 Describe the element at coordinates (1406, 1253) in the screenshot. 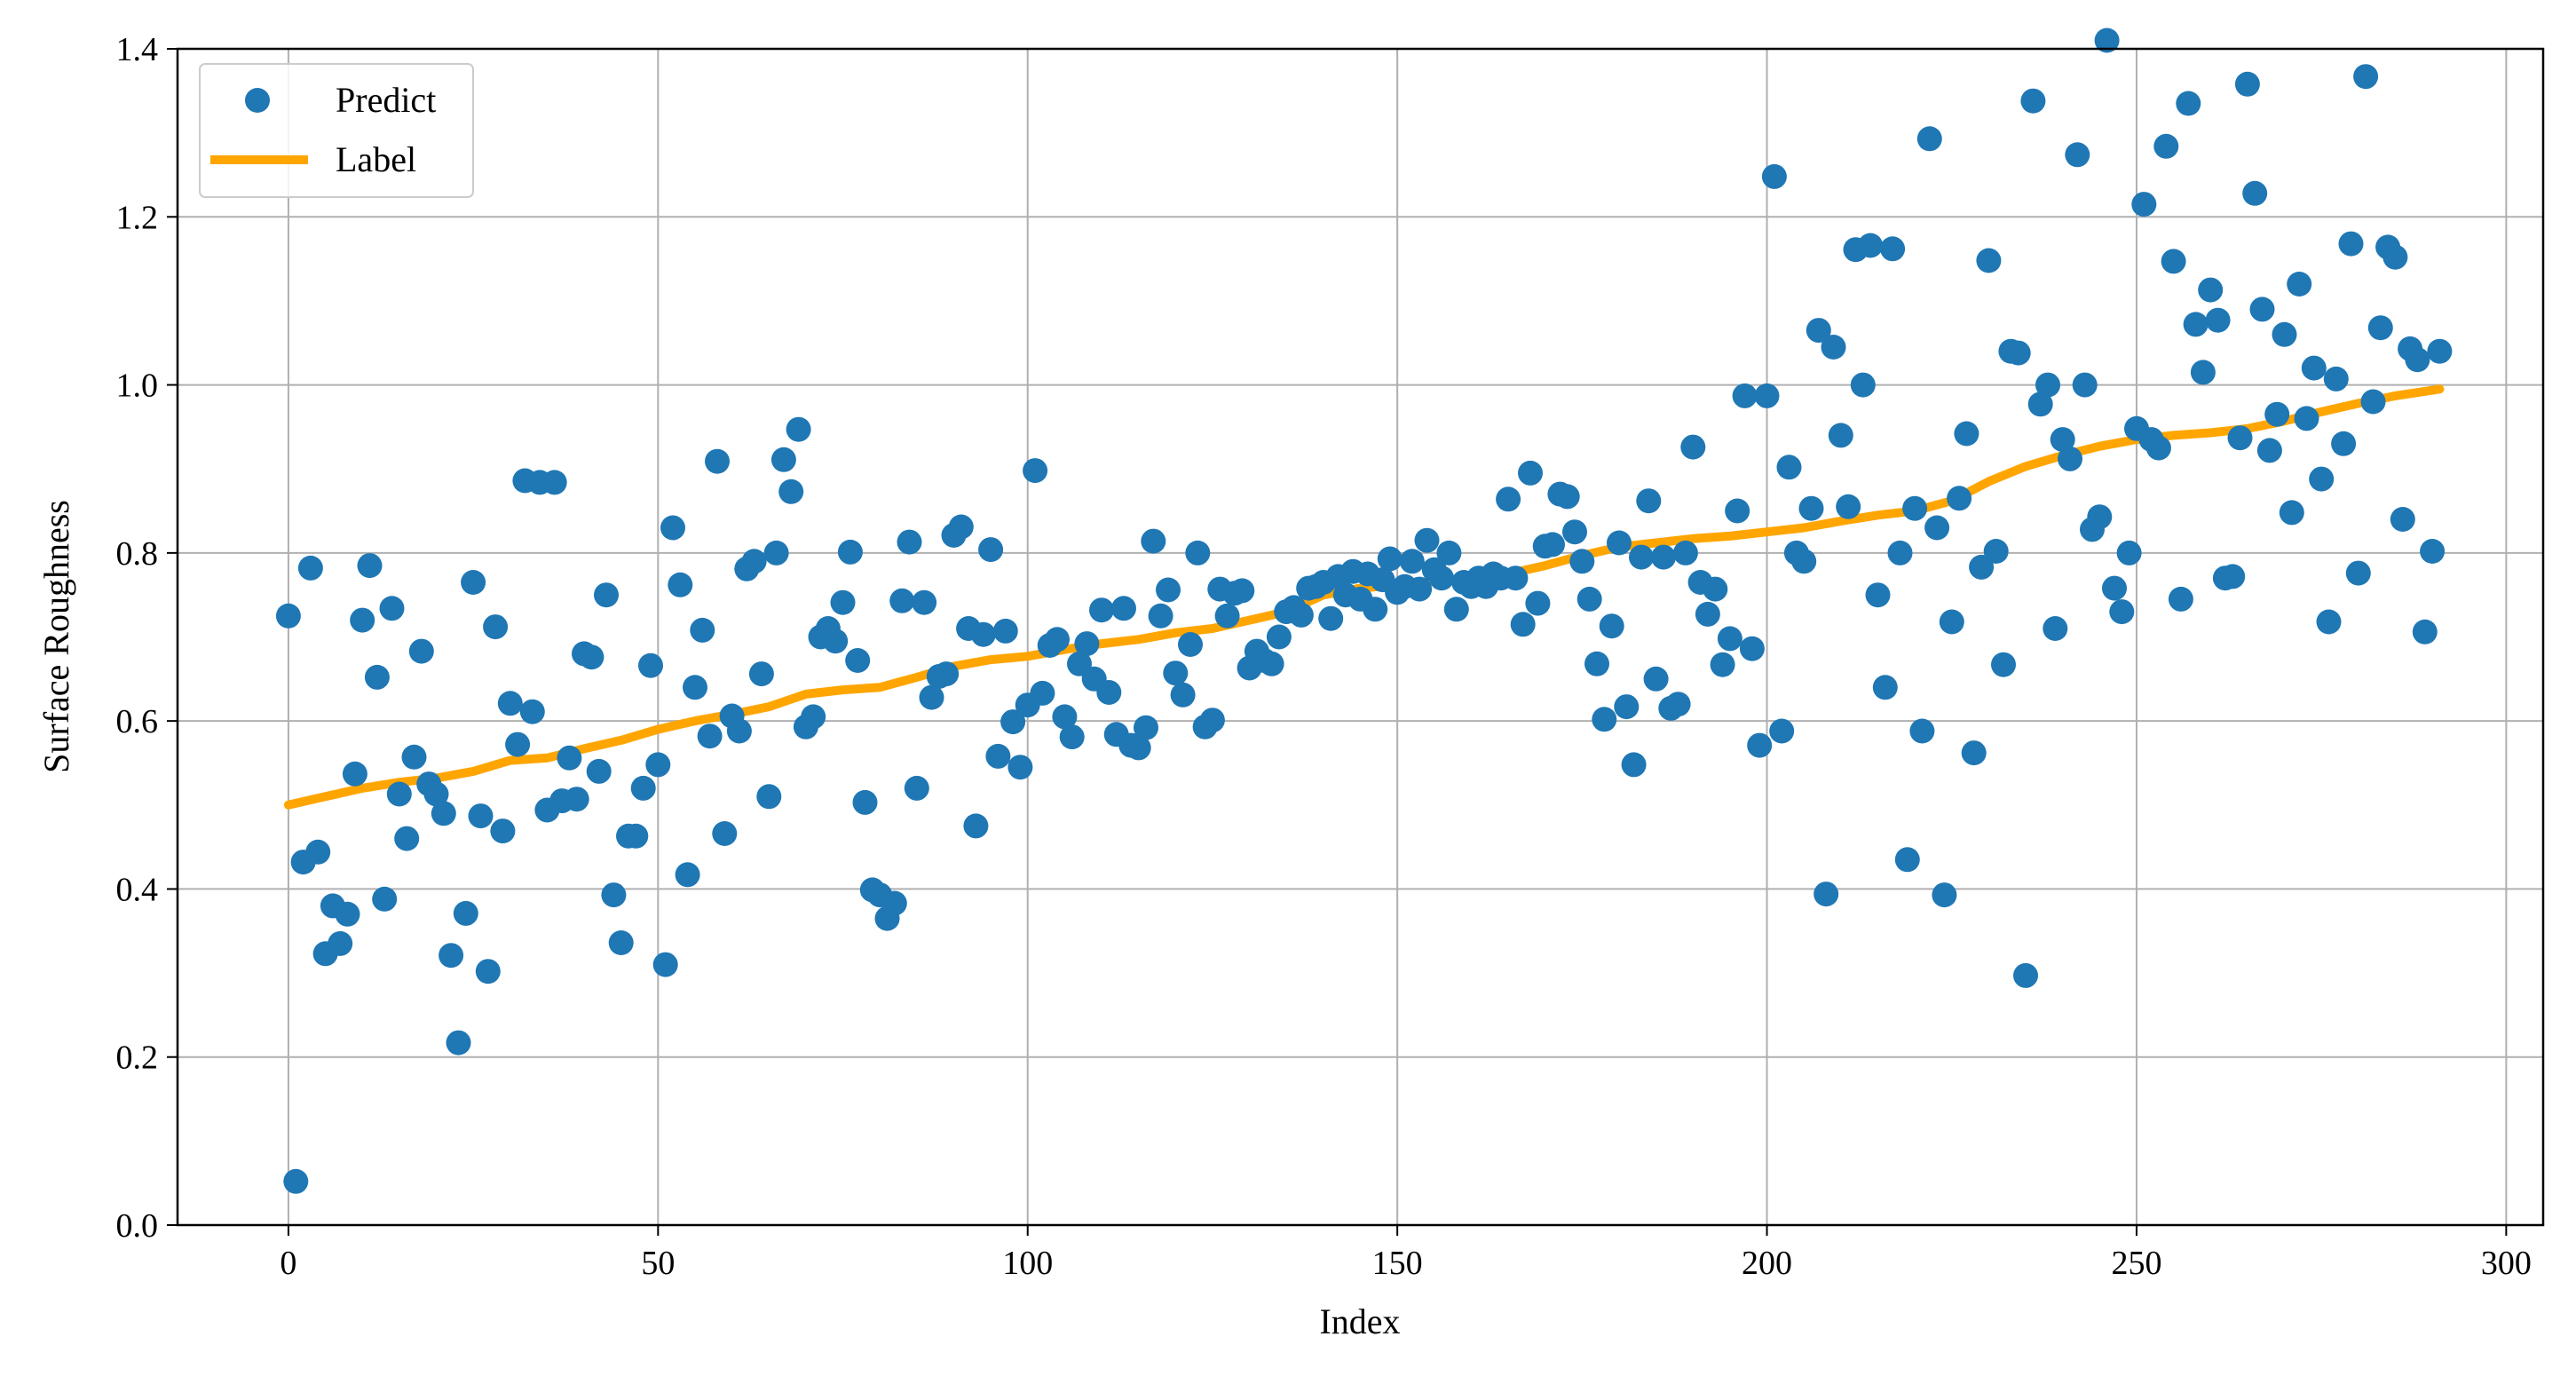

I see `x-axis-ticks: 0 50 100 150 200 250 300` at that location.